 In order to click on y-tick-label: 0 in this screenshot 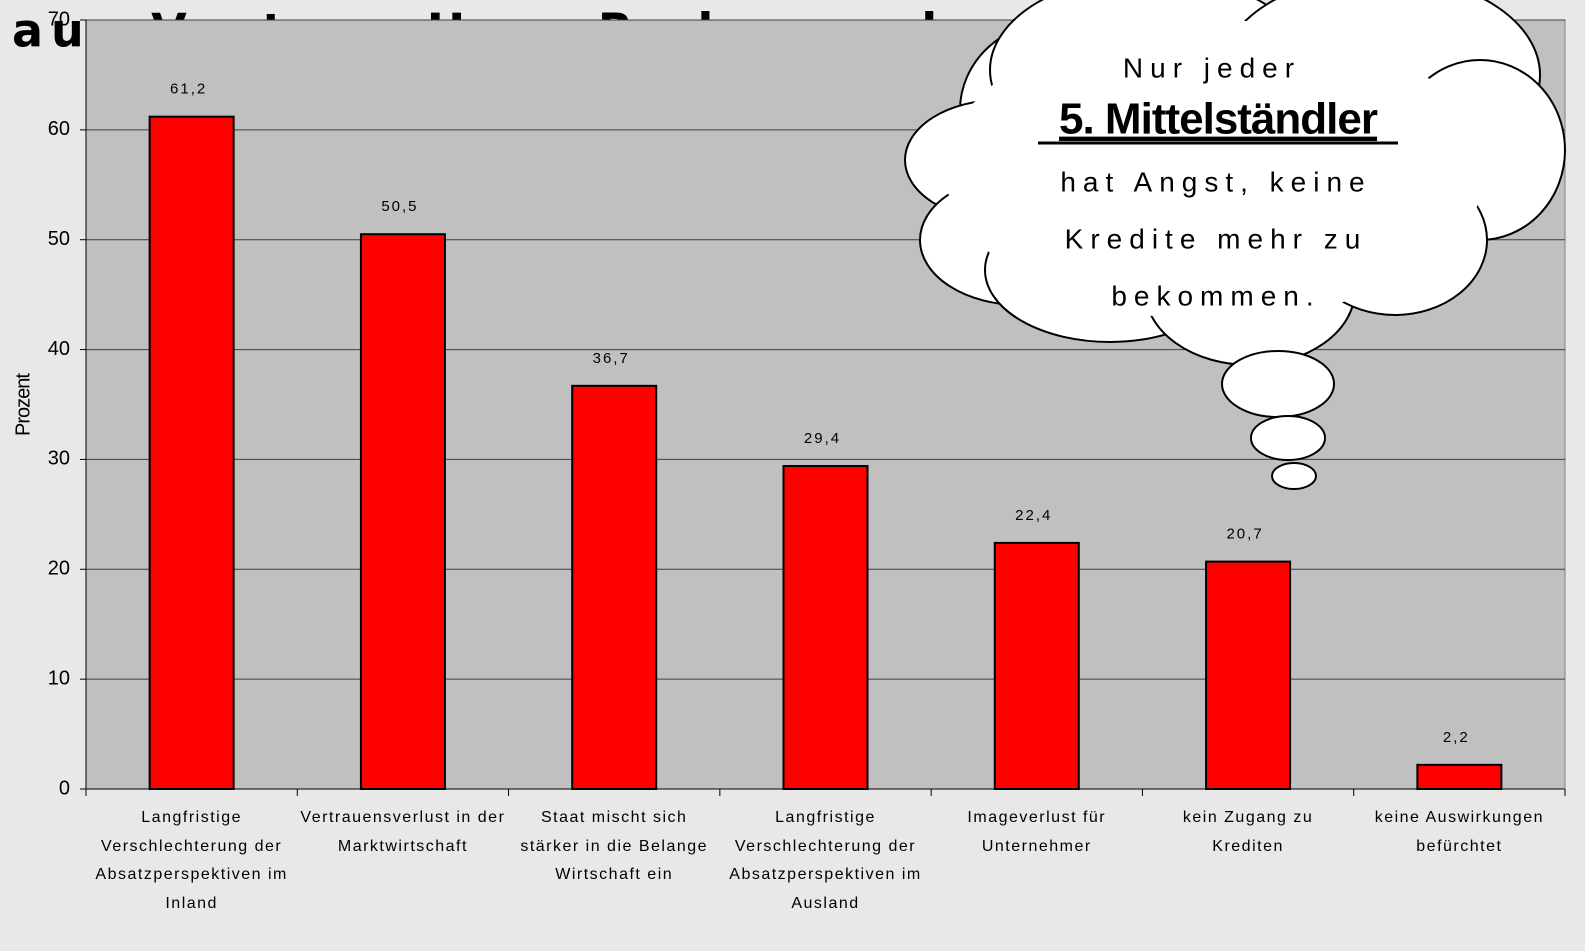, I will do `click(64, 788)`.